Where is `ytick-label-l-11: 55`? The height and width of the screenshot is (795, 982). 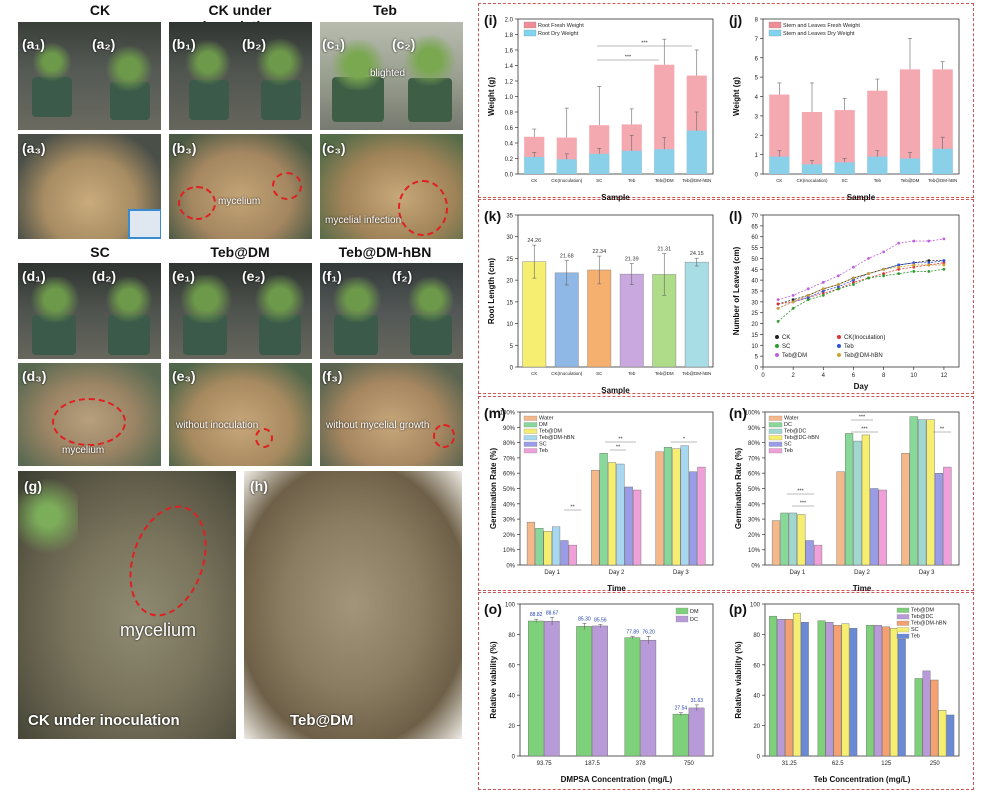 ytick-label-l-11: 55 is located at coordinates (754, 249).